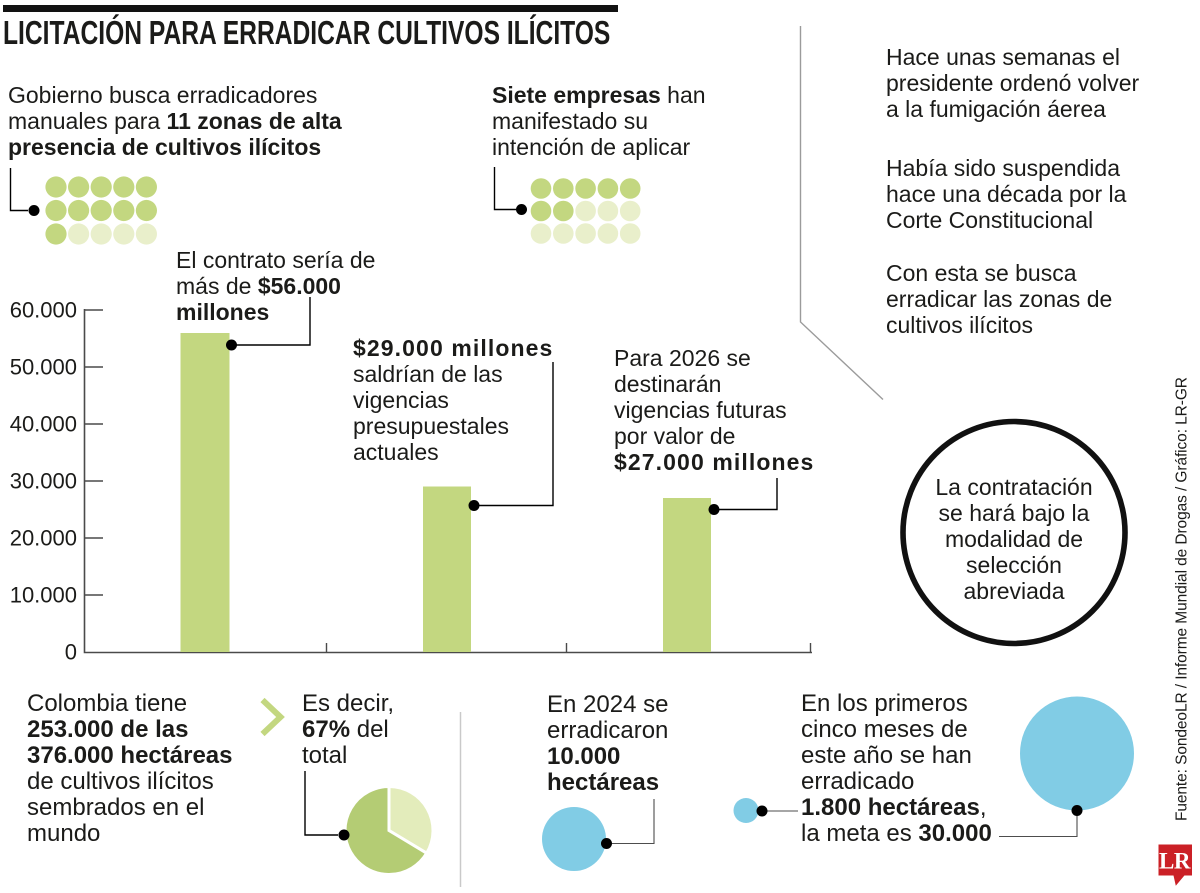  Describe the element at coordinates (43, 538) in the screenshot. I see `svg-text: 20.000` at that location.